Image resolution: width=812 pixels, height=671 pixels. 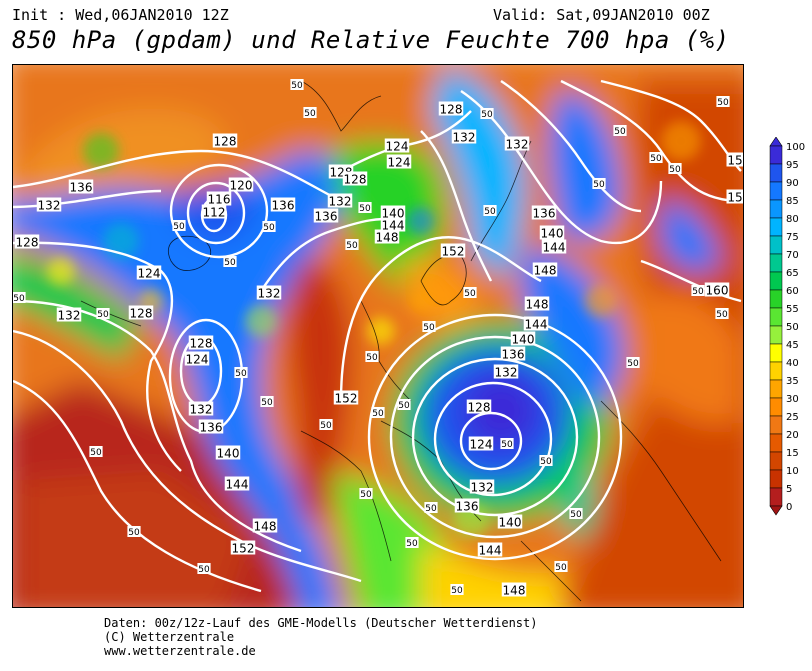 I want to click on colorbar-tick-label: 95, so click(x=792, y=165).